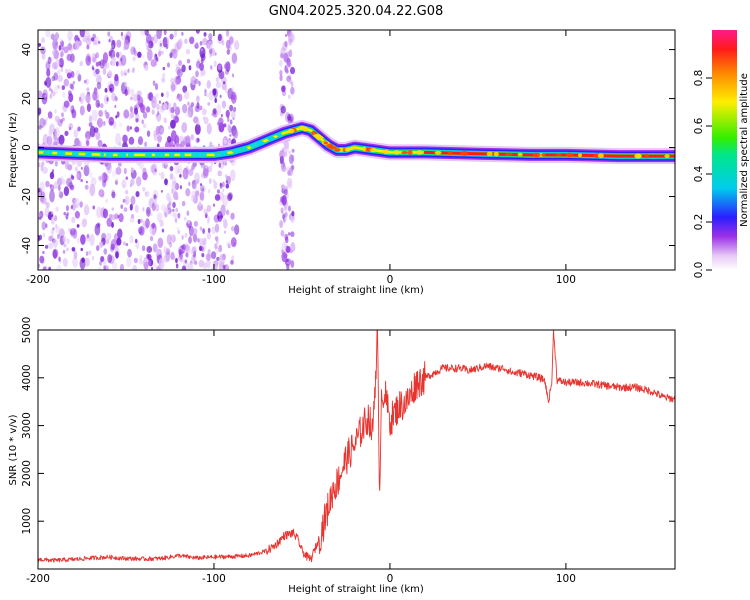 The width and height of the screenshot is (750, 600). I want to click on snr-xtick-label: -200, so click(38, 579).